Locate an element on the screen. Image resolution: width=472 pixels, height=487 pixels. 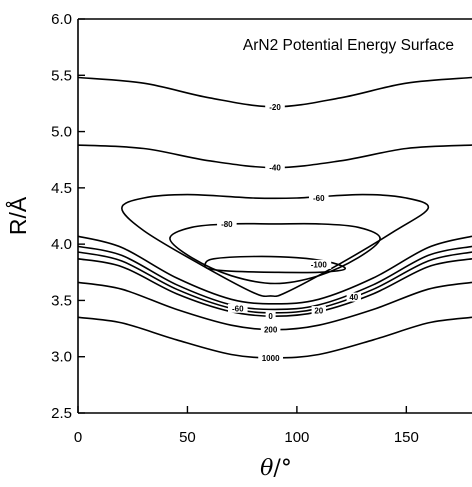
y-tick-label: 3.0 is located at coordinates (61, 357).